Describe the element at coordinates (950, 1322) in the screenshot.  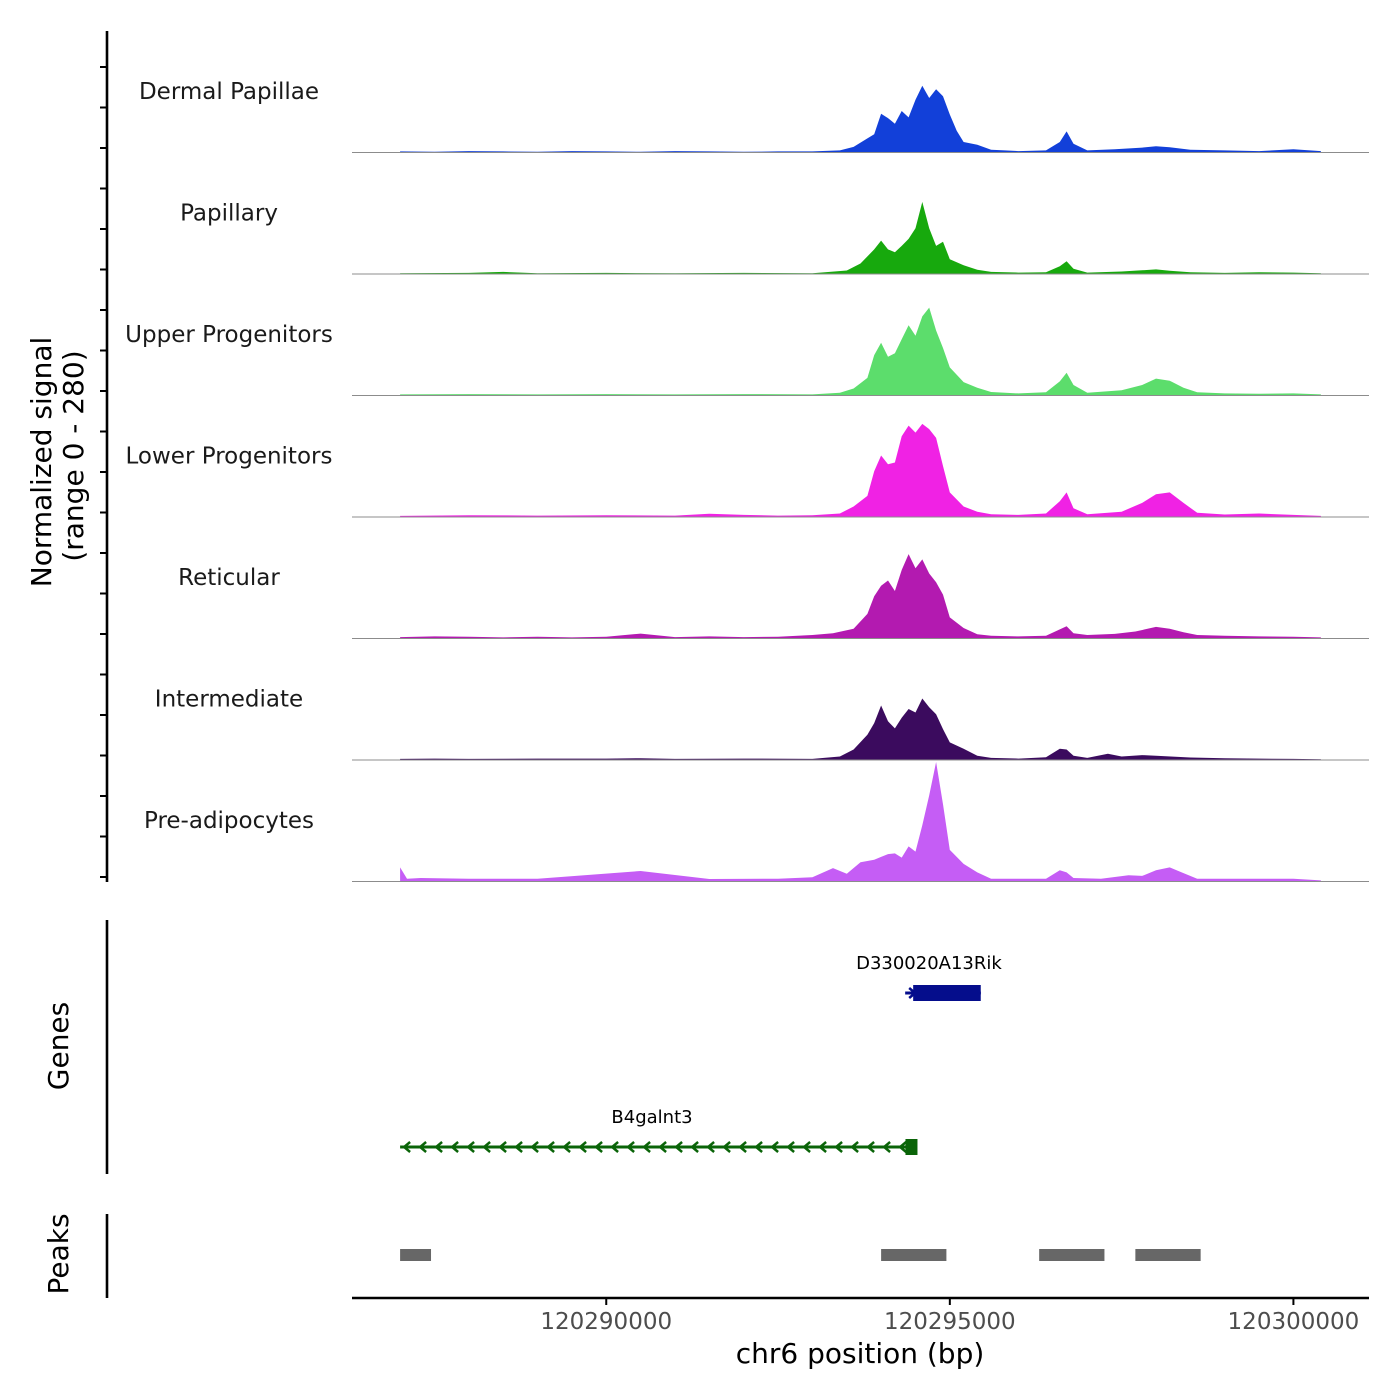
I see `x-tick-label: 120295000` at that location.